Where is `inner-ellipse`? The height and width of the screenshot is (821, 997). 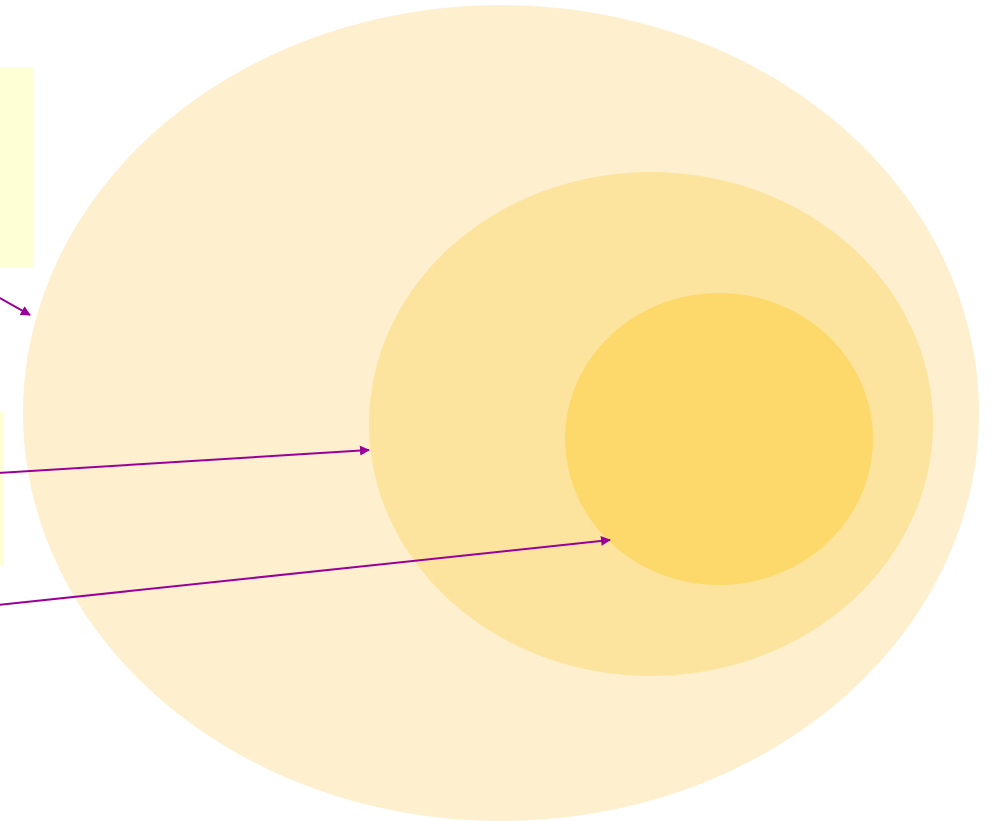
inner-ellipse is located at coordinates (719, 439).